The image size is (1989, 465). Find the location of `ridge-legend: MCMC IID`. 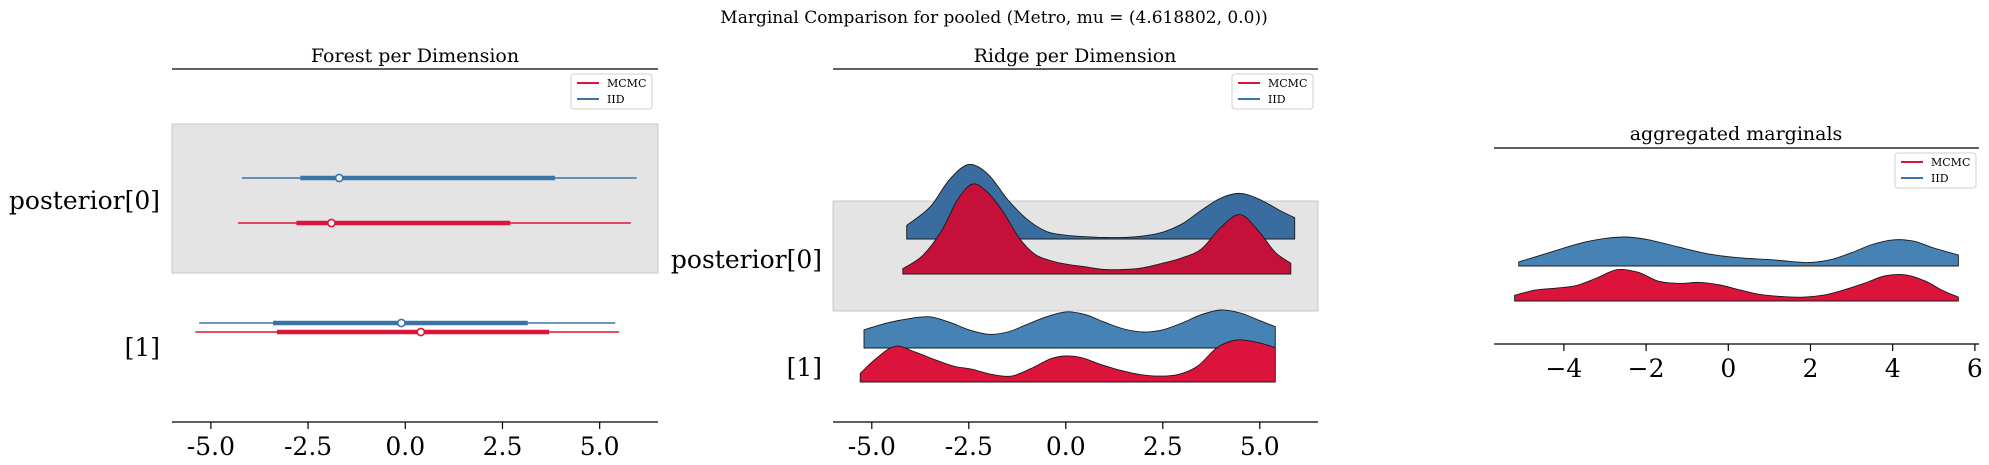

ridge-legend: MCMC IID is located at coordinates (1272, 91).